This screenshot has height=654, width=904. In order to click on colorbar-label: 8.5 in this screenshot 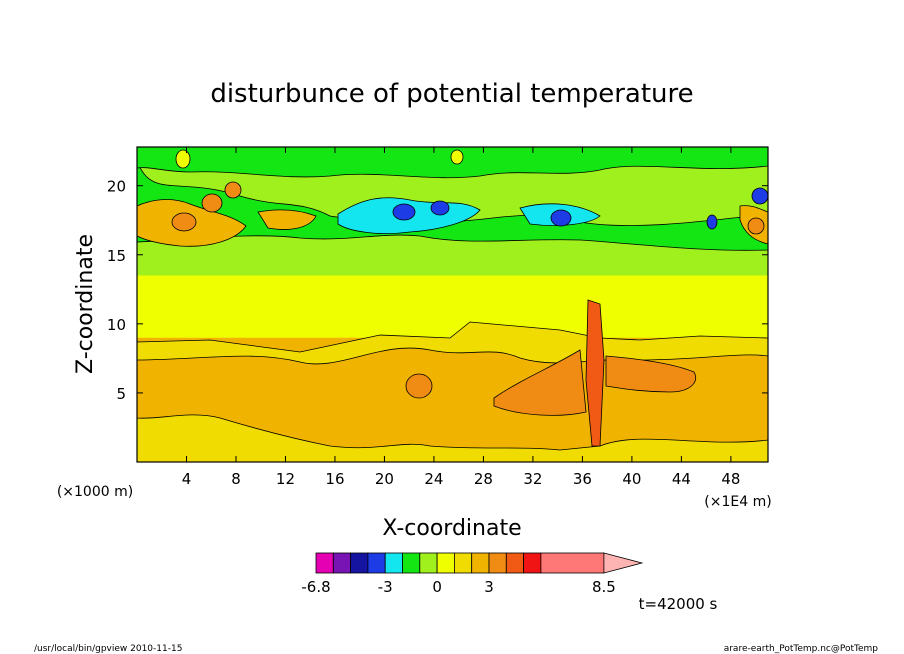, I will do `click(604, 587)`.